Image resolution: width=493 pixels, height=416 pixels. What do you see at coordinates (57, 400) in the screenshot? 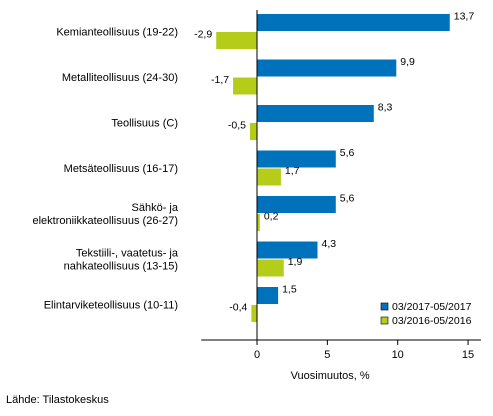
I see `source-note: Lähde: Tilastokeskus` at bounding box center [57, 400].